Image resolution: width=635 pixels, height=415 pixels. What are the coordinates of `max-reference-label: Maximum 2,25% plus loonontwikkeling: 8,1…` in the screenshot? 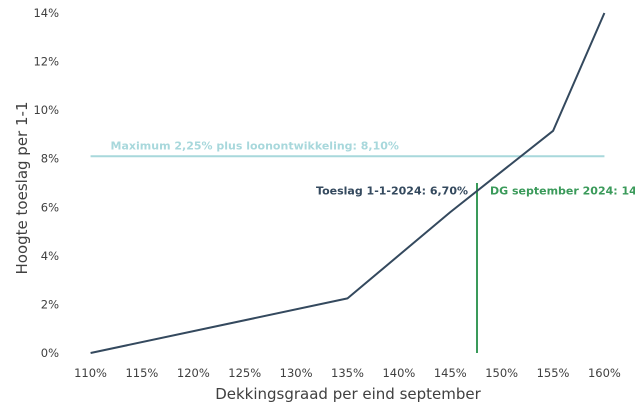 It's located at (255, 145).